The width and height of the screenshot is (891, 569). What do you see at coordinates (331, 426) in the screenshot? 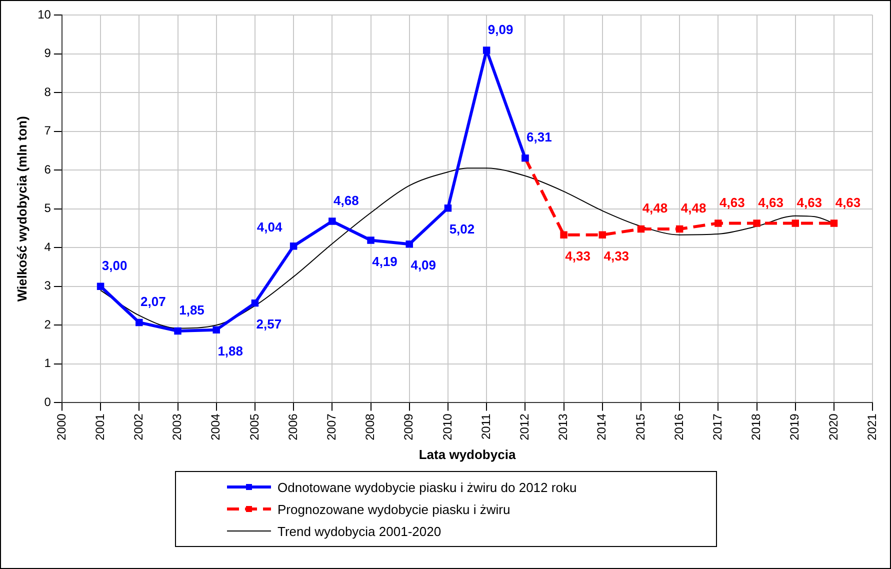
I see `x-tick-label: 2007` at bounding box center [331, 426].